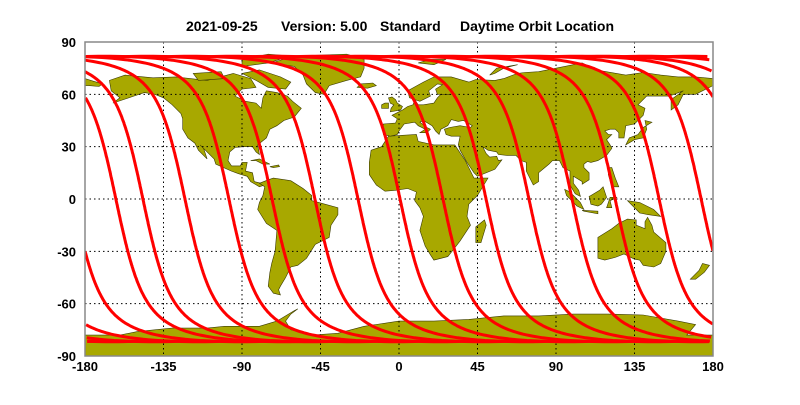  Describe the element at coordinates (324, 26) in the screenshot. I see `title-version: Version: 5.00` at that location.